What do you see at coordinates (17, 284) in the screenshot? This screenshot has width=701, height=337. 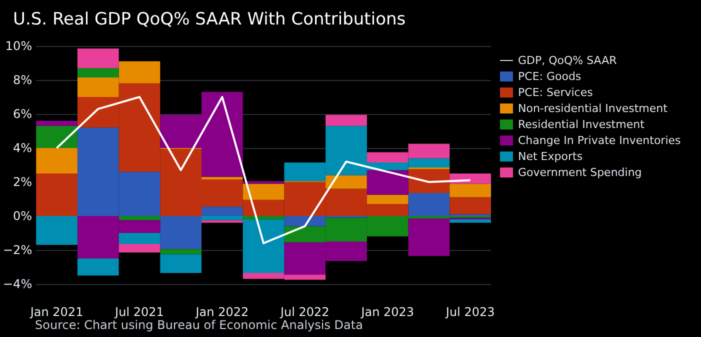 I see `y-tick-label: −4%` at bounding box center [17, 284].